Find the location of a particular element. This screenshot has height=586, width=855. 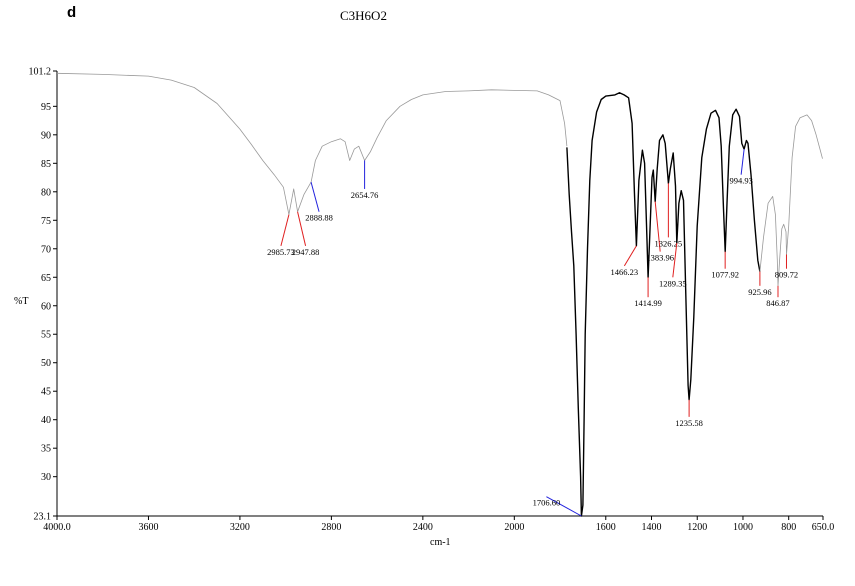

x-tick-label: 3200 is located at coordinates (240, 527).